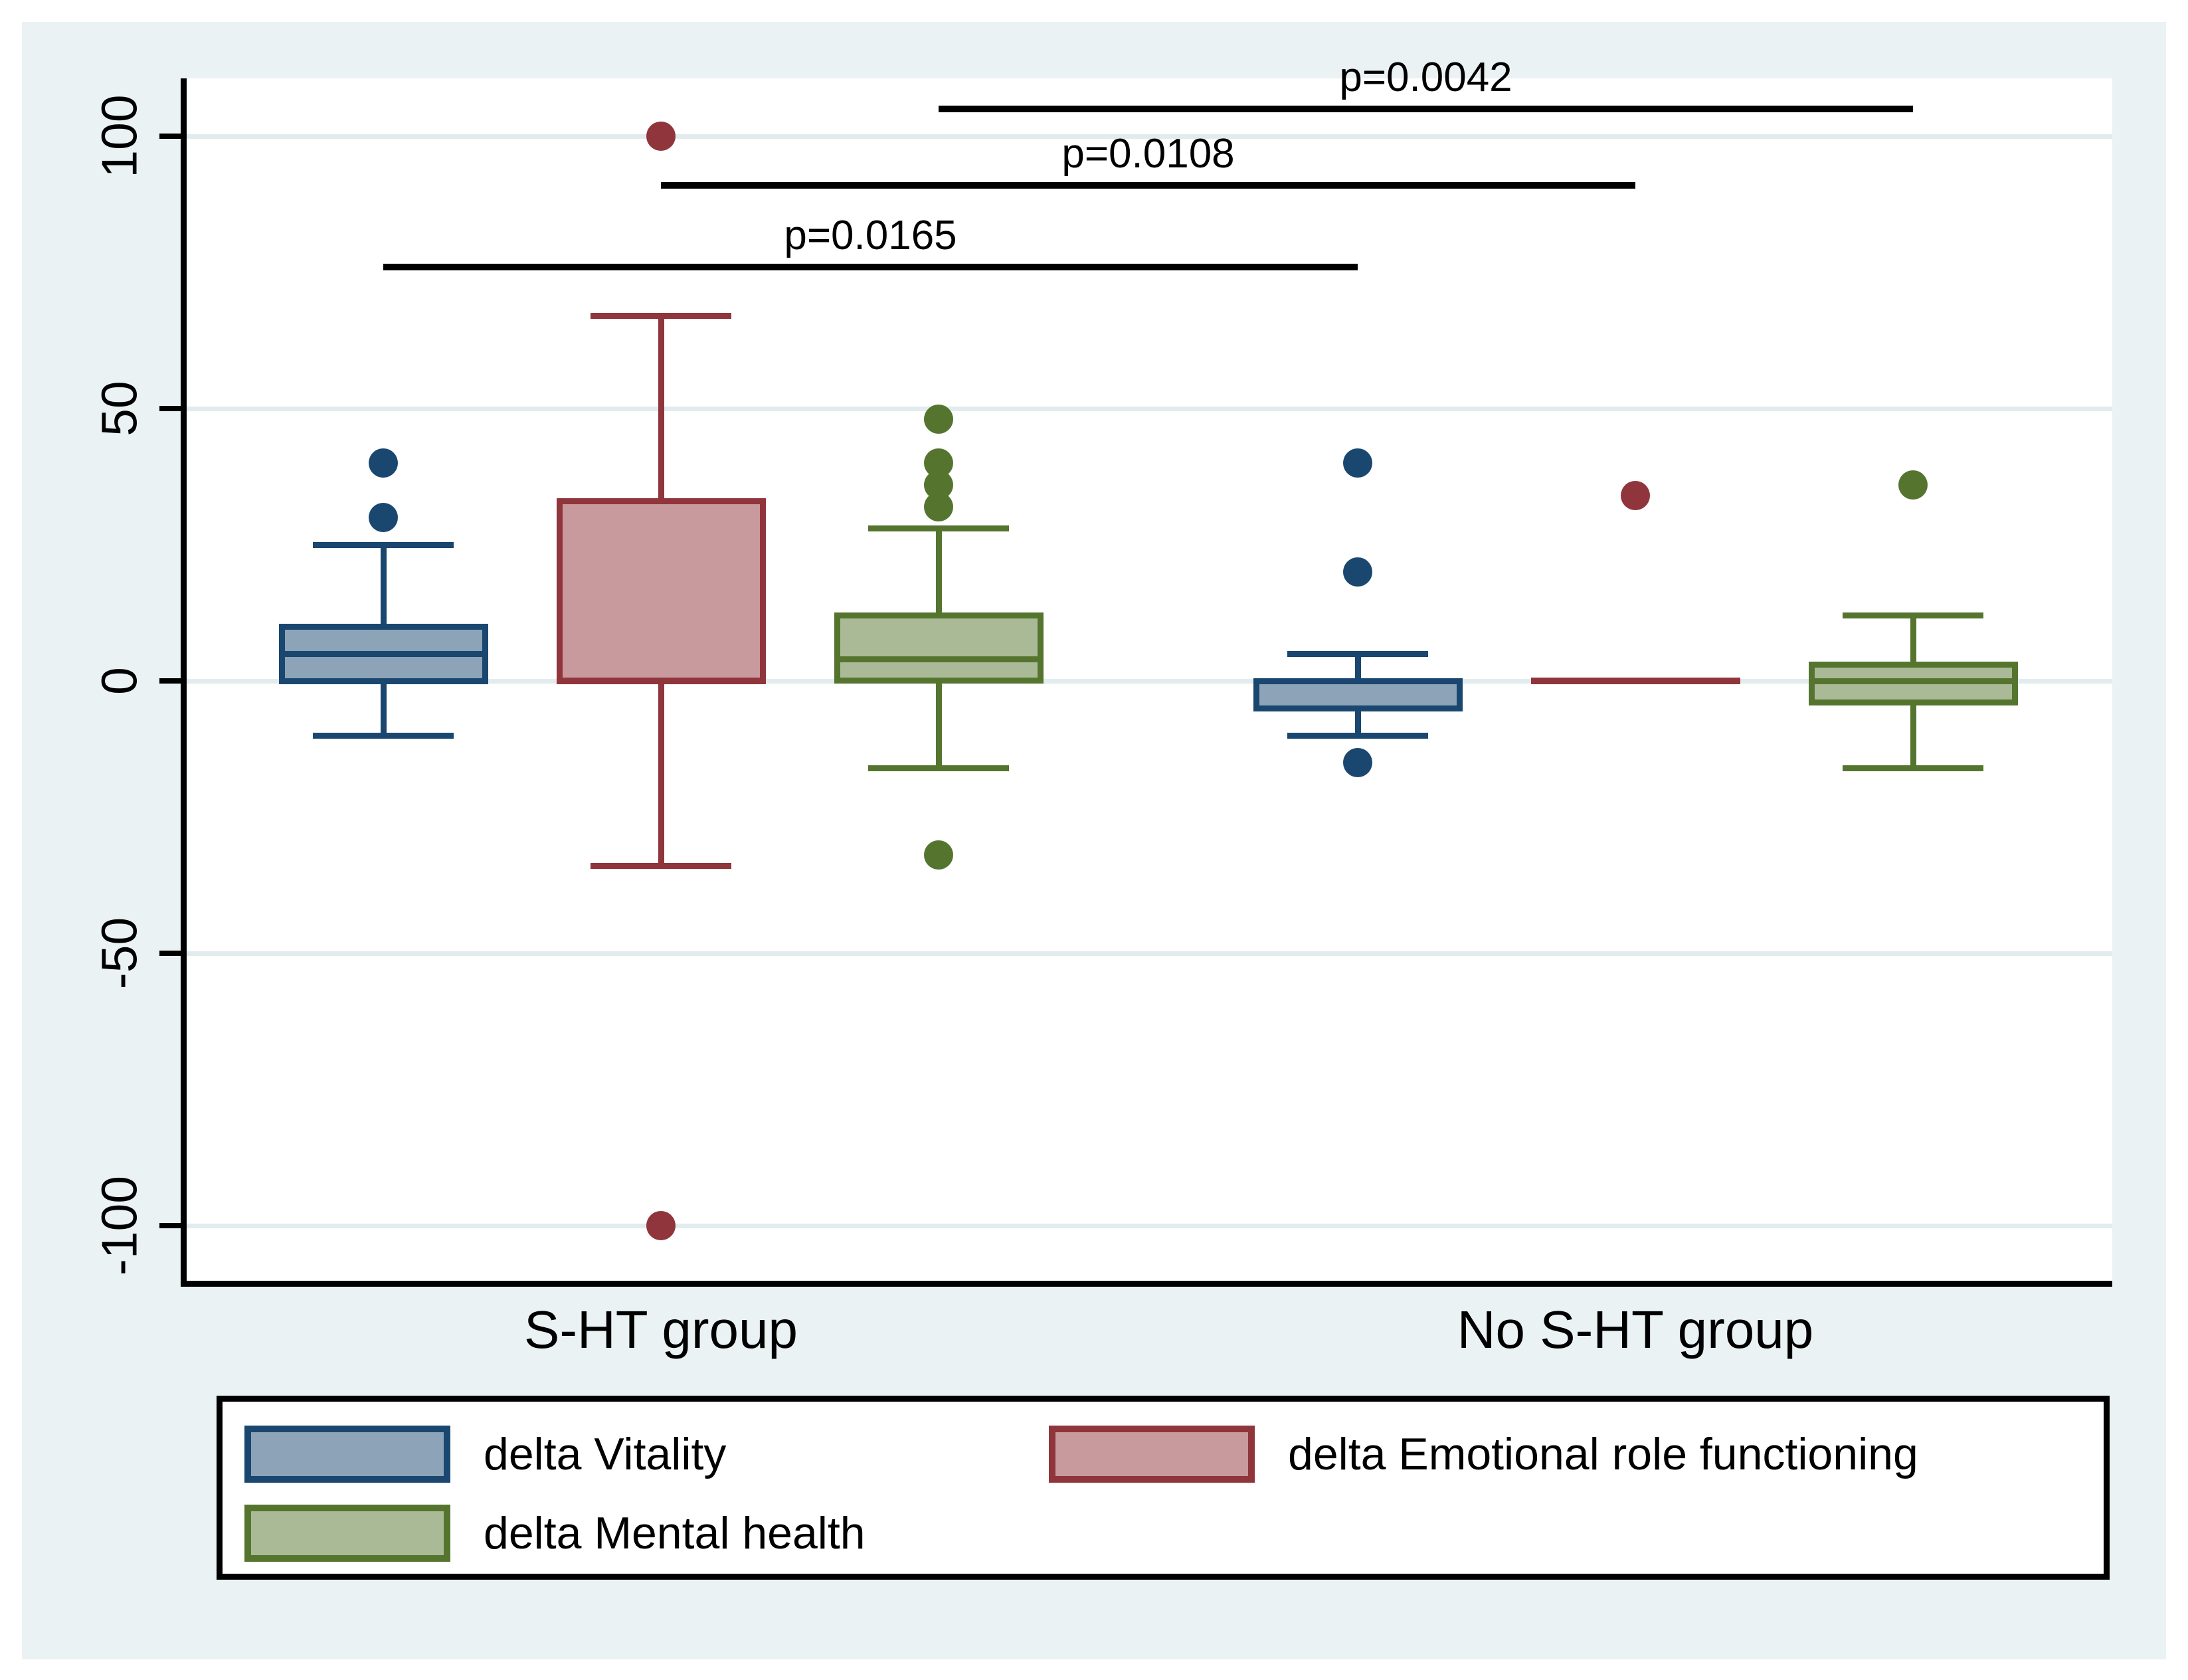 This screenshot has height=1680, width=2188. Describe the element at coordinates (119, 953) in the screenshot. I see `y-tick-label--50: -50` at that location.